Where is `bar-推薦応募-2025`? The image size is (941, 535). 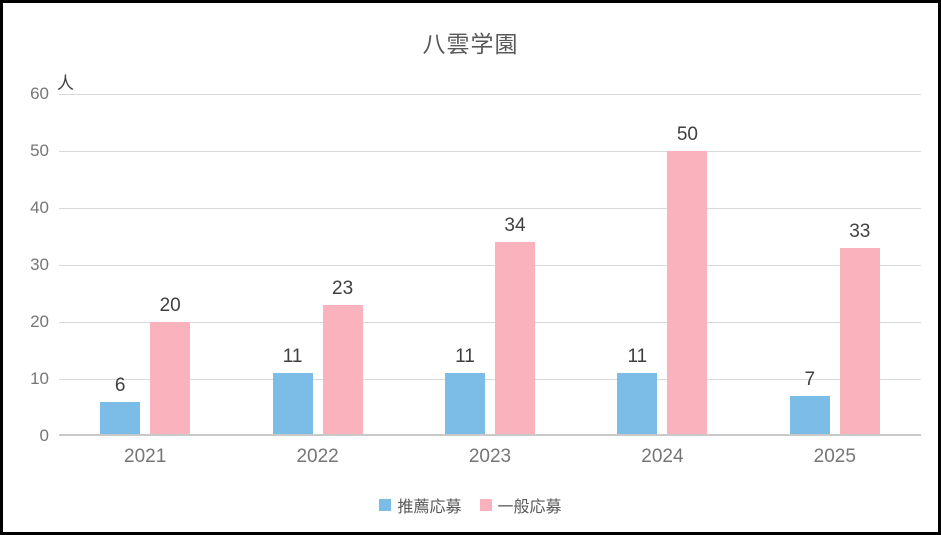
bar-推薦応募-2025 is located at coordinates (809, 415).